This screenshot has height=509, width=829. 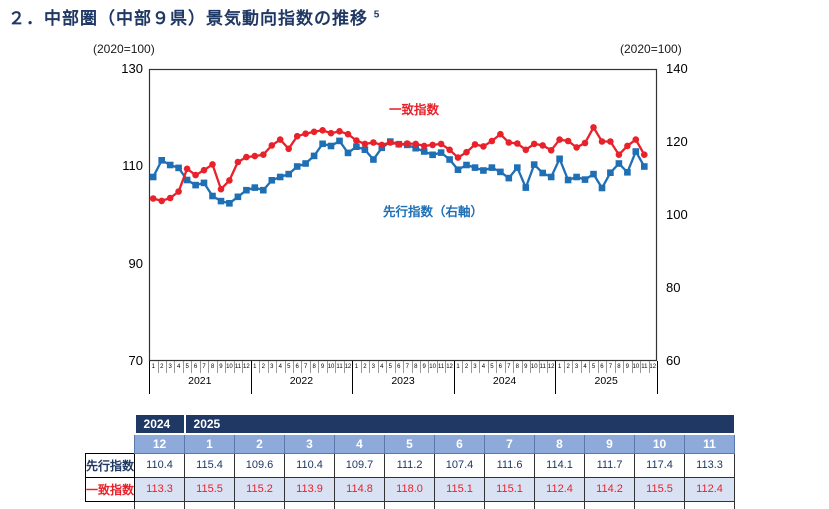 I want to click on coincident-value-cell: 113.9, so click(x=310, y=489).